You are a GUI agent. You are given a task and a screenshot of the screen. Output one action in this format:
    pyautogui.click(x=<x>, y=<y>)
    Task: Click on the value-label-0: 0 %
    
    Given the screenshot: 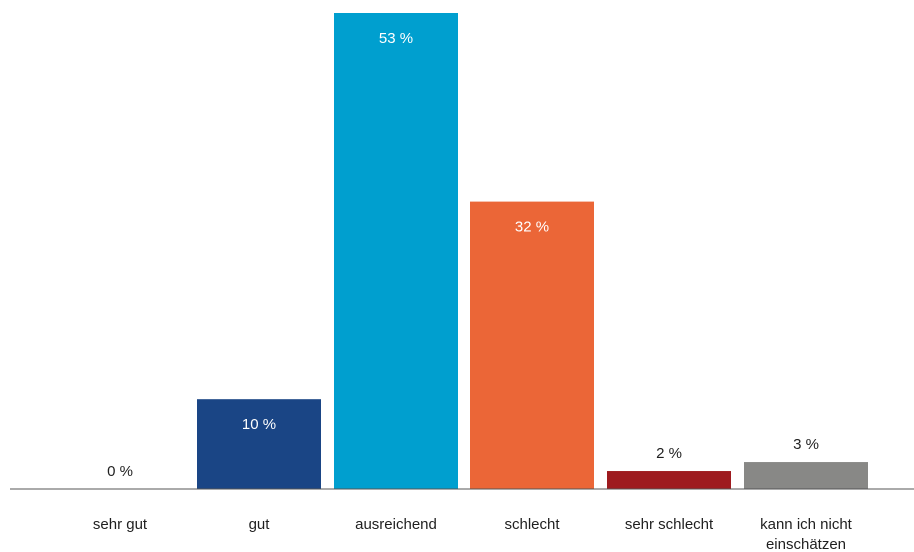 What is the action you would take?
    pyautogui.click(x=120, y=471)
    